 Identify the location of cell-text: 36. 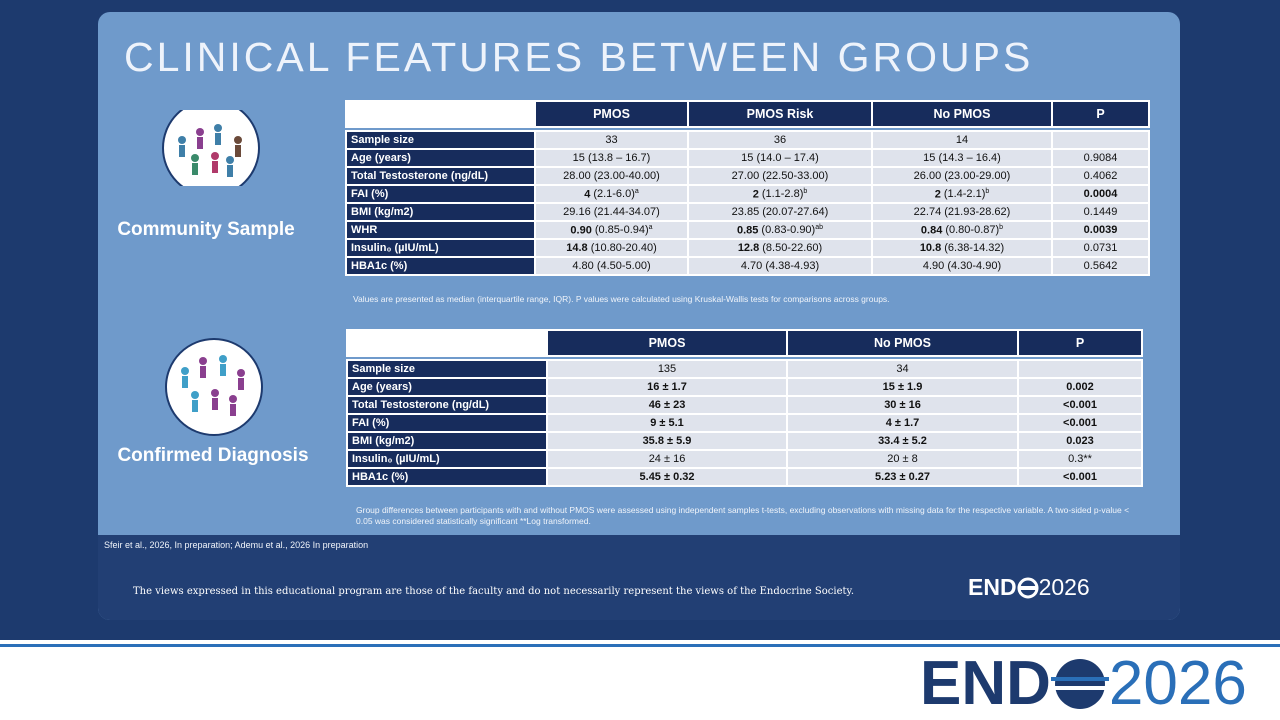
(780, 140).